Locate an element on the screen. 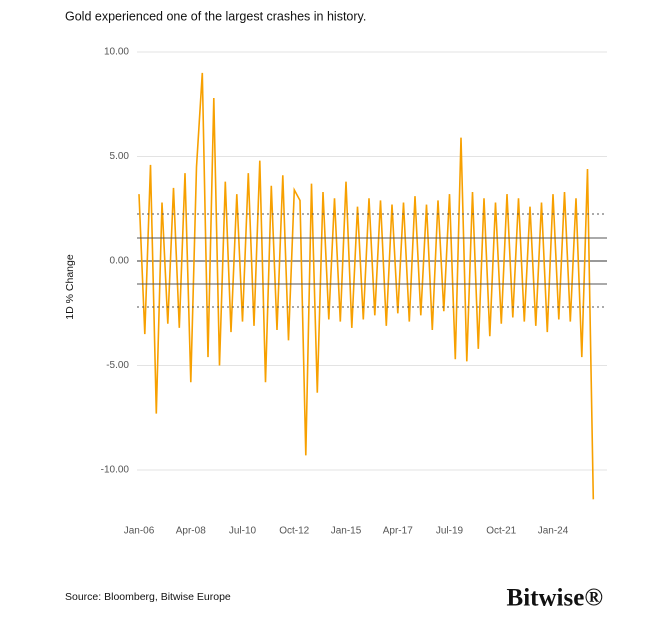 This screenshot has width=671, height=629. y-tick-label: 0.00 is located at coordinates (120, 261).